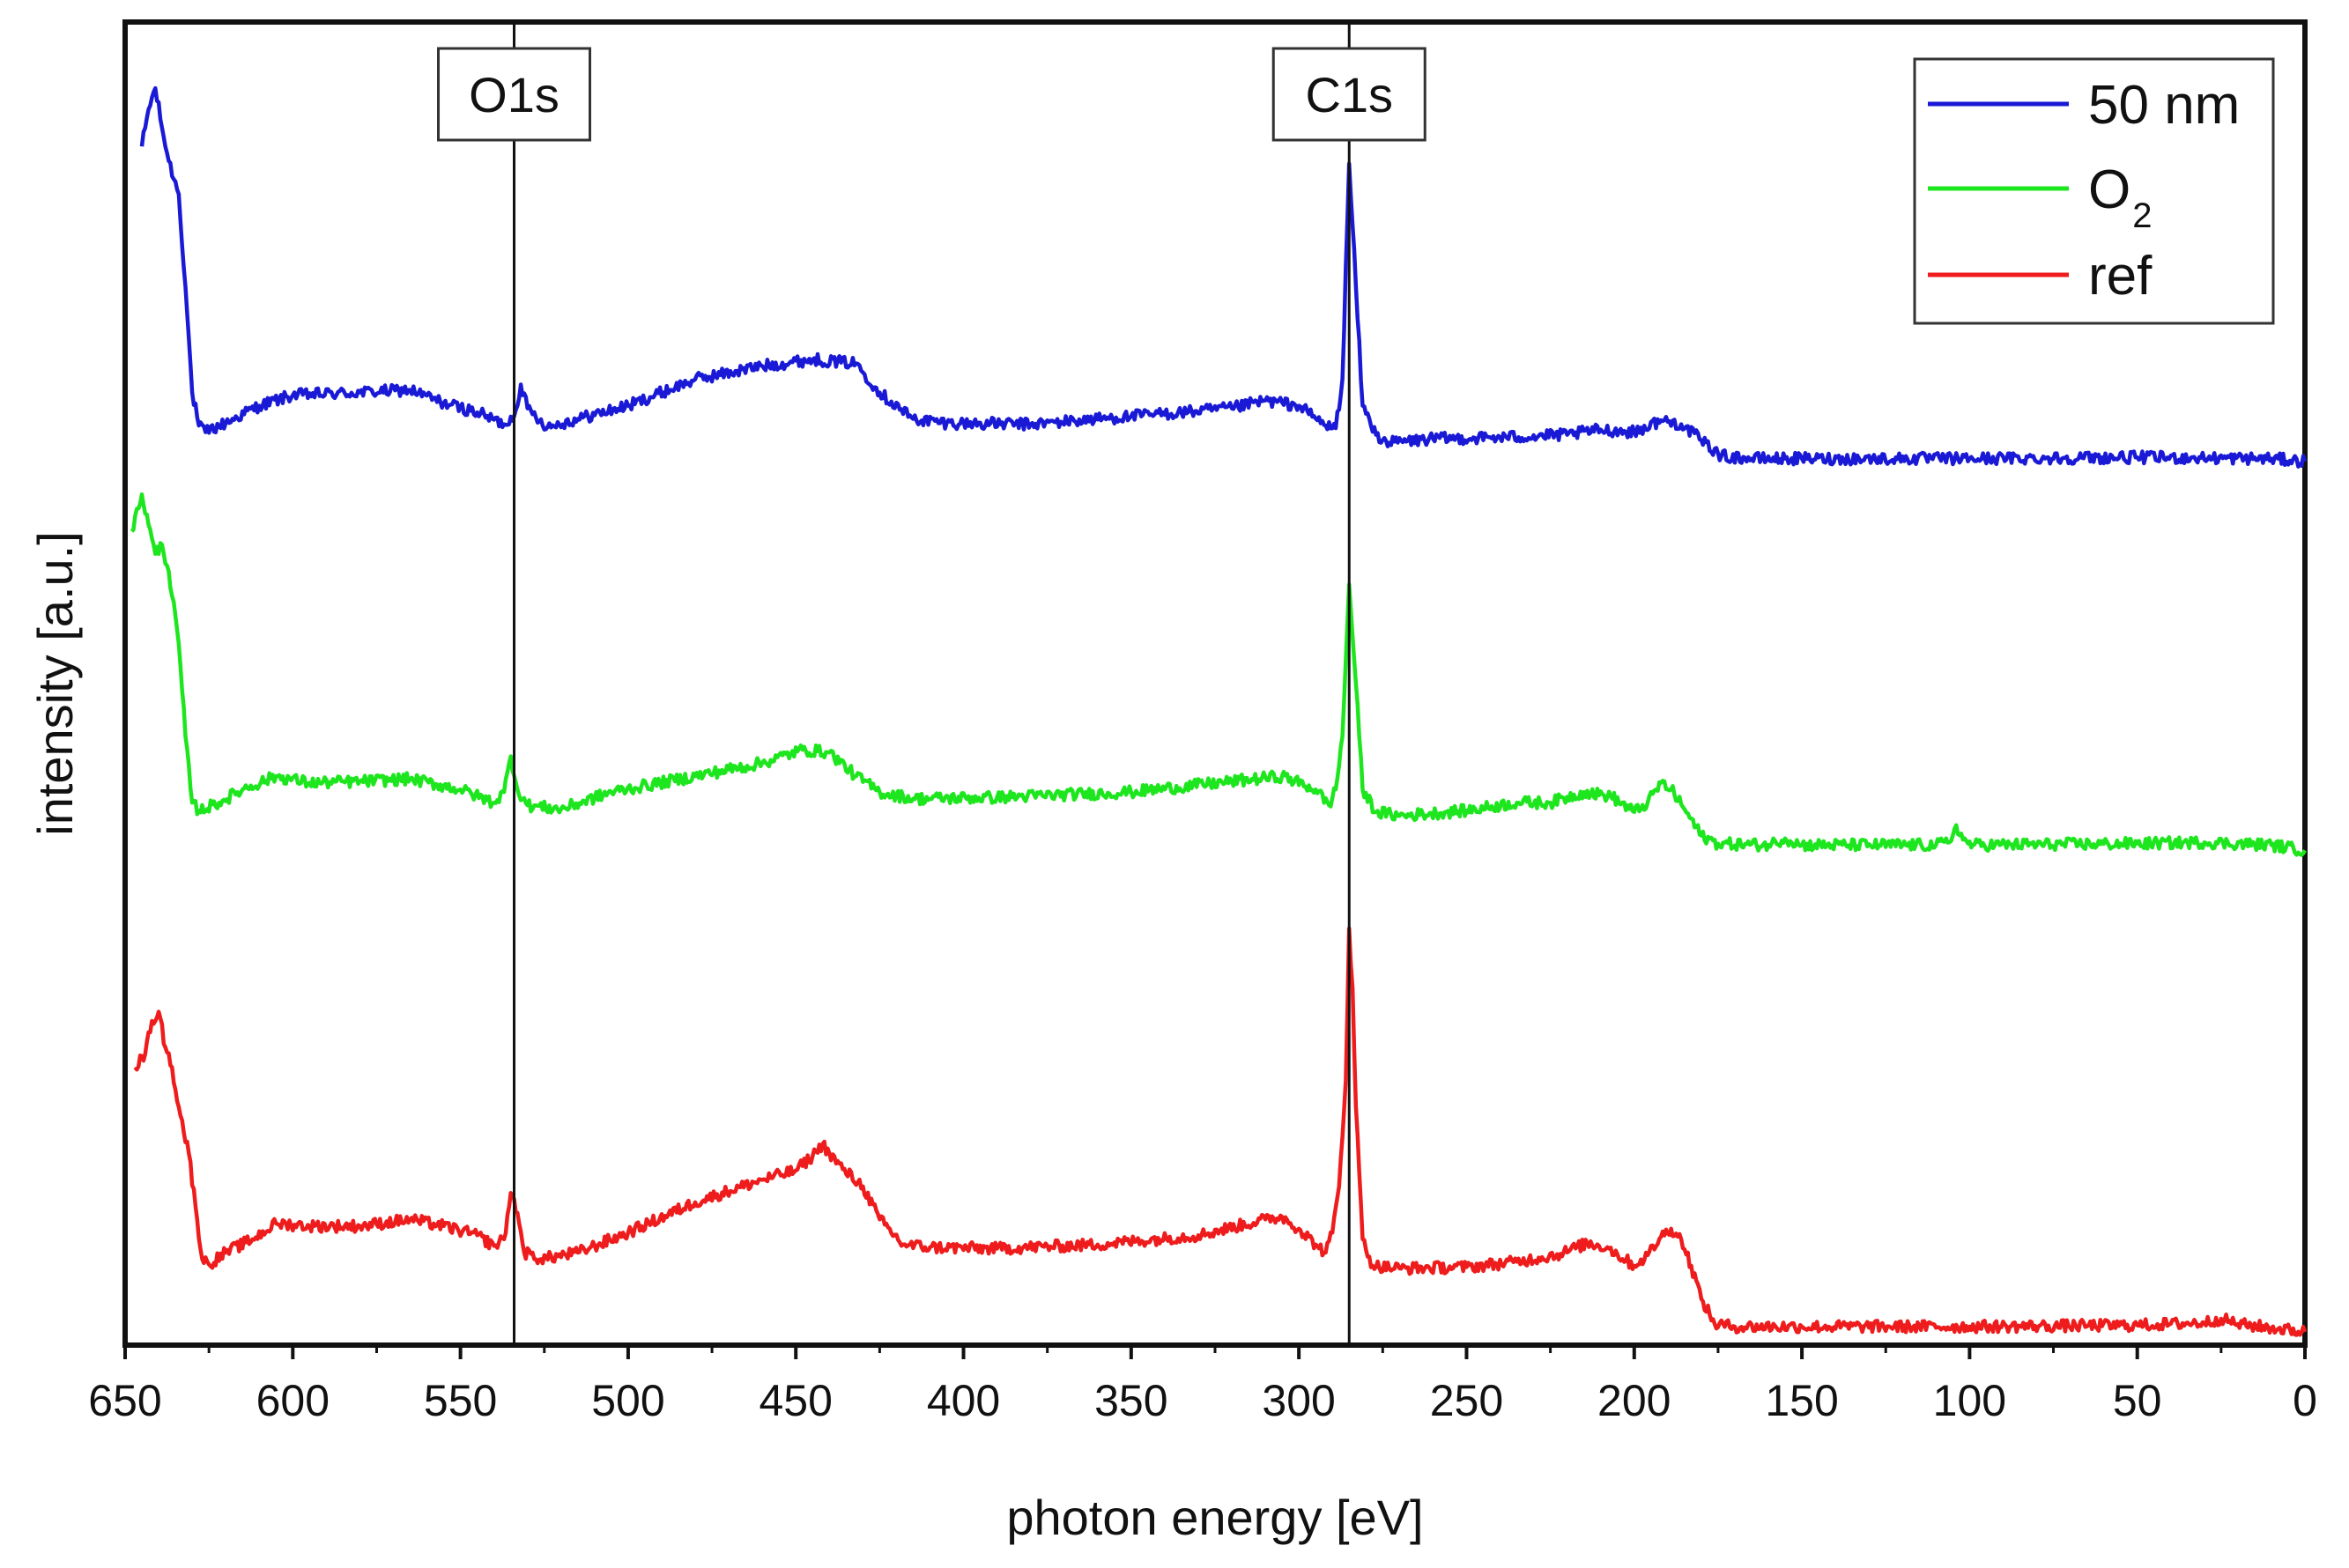  I want to click on x-tick-label: 450, so click(796, 1400).